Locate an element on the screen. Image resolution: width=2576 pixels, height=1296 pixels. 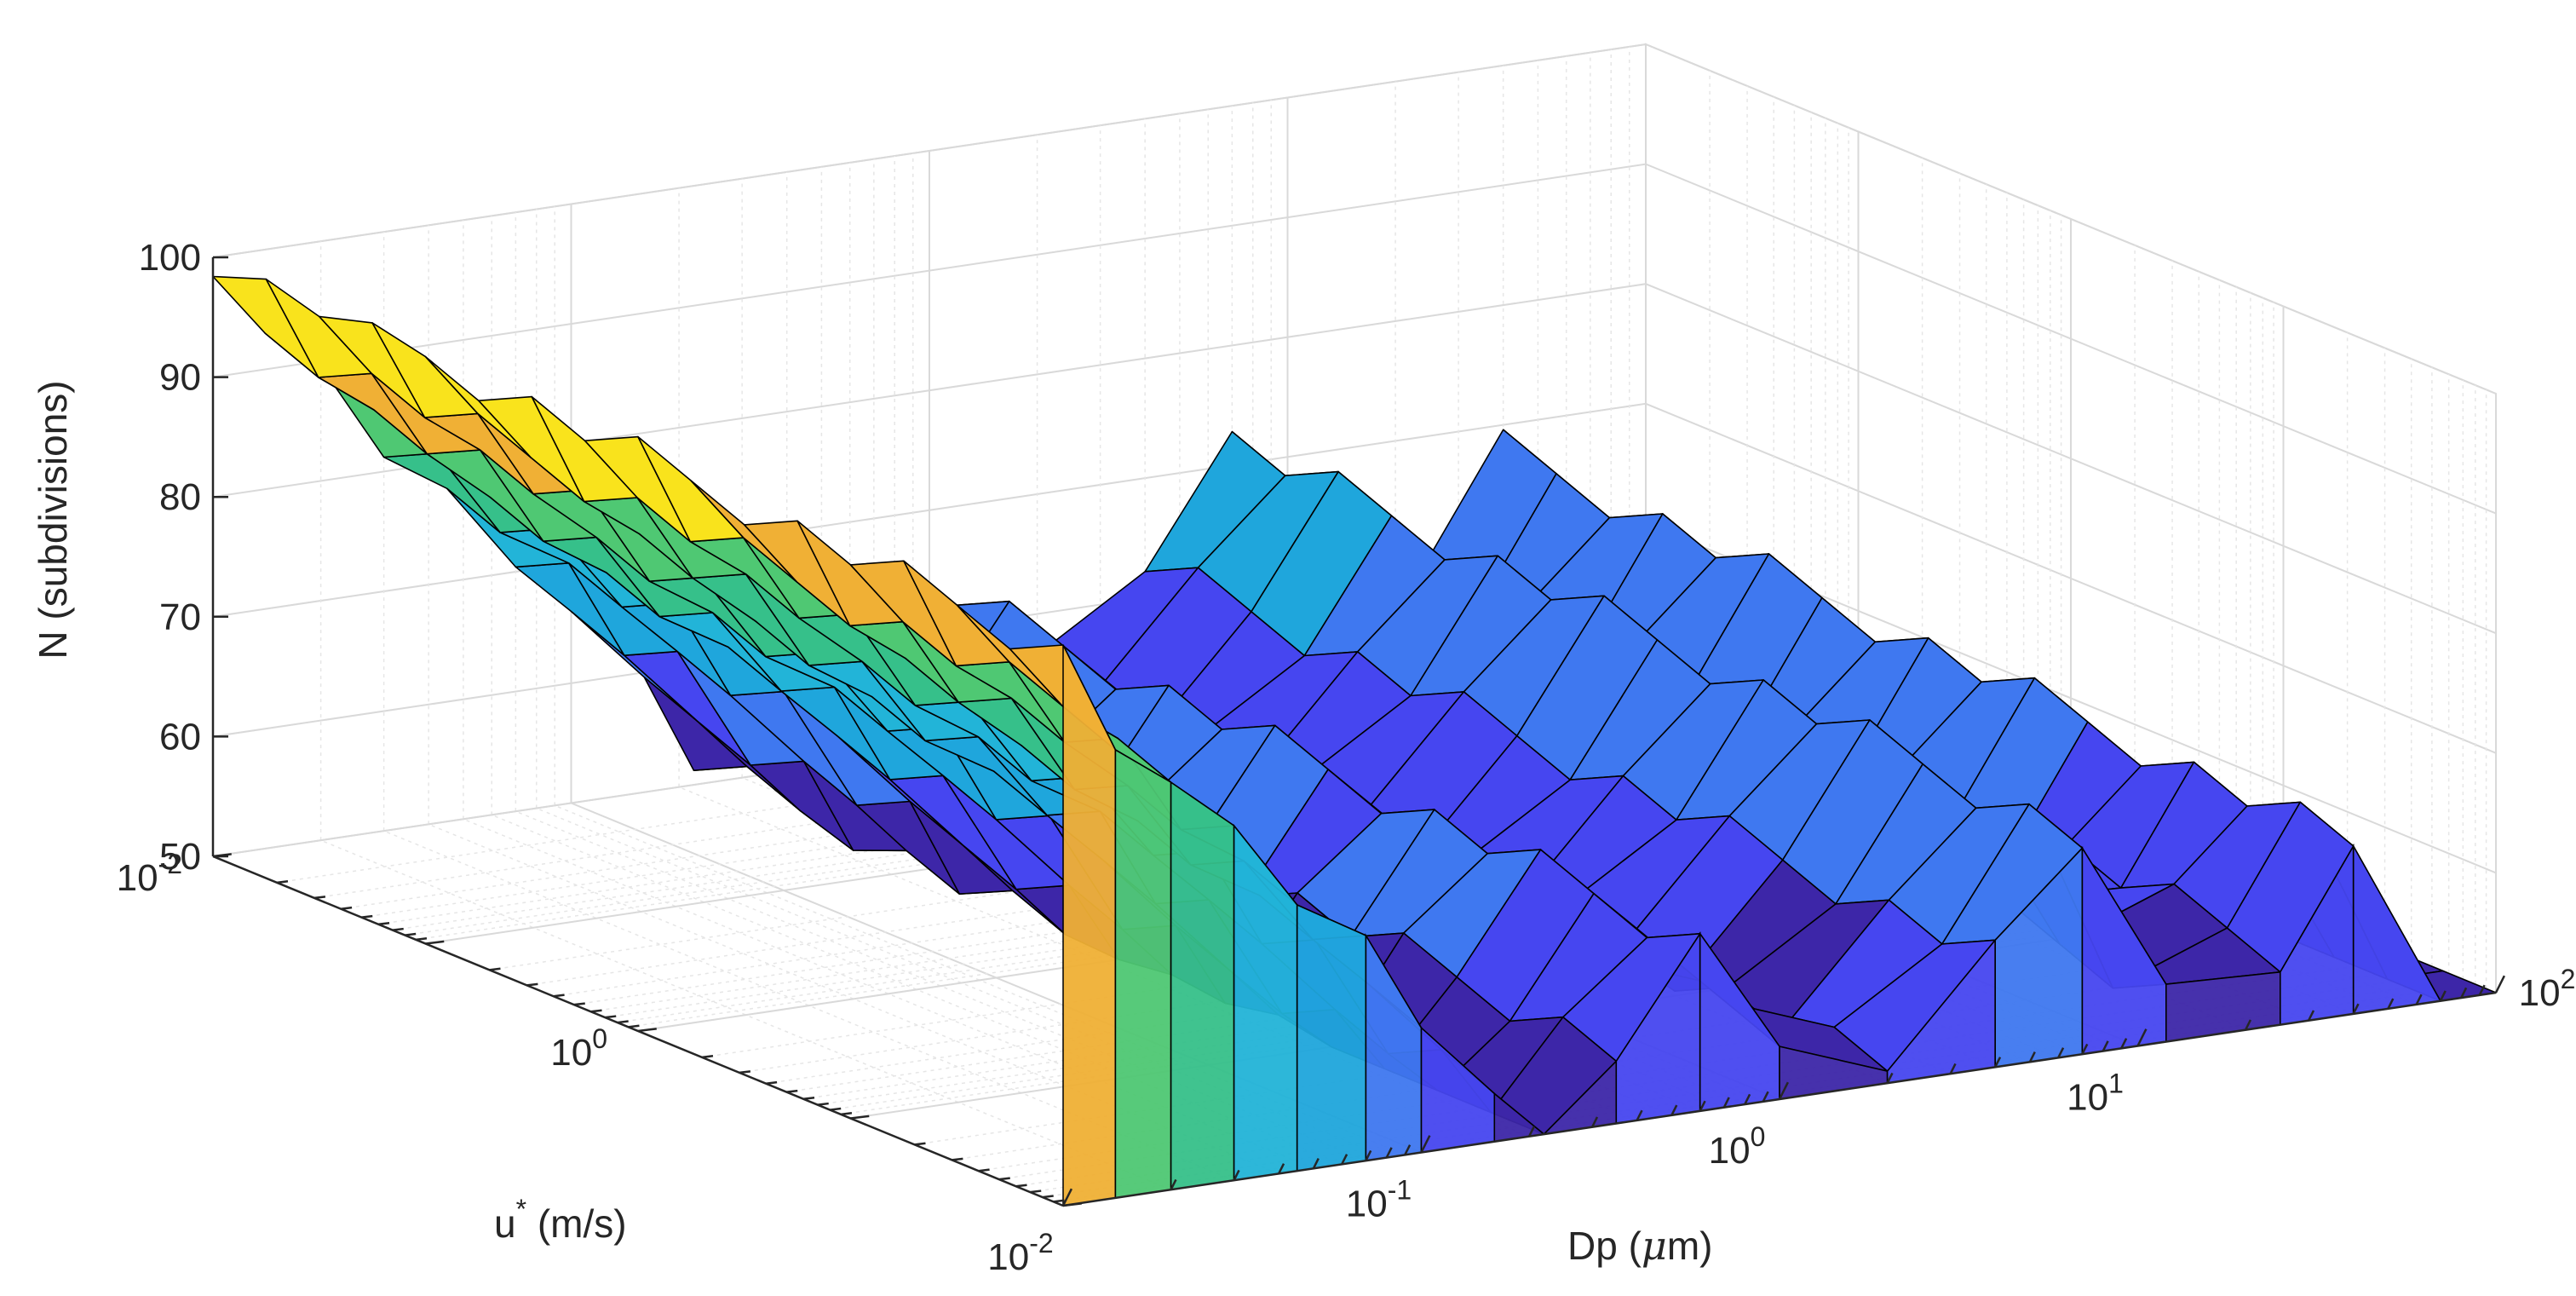
x-tick-label: 10⁻² is located at coordinates (1020, 1253).